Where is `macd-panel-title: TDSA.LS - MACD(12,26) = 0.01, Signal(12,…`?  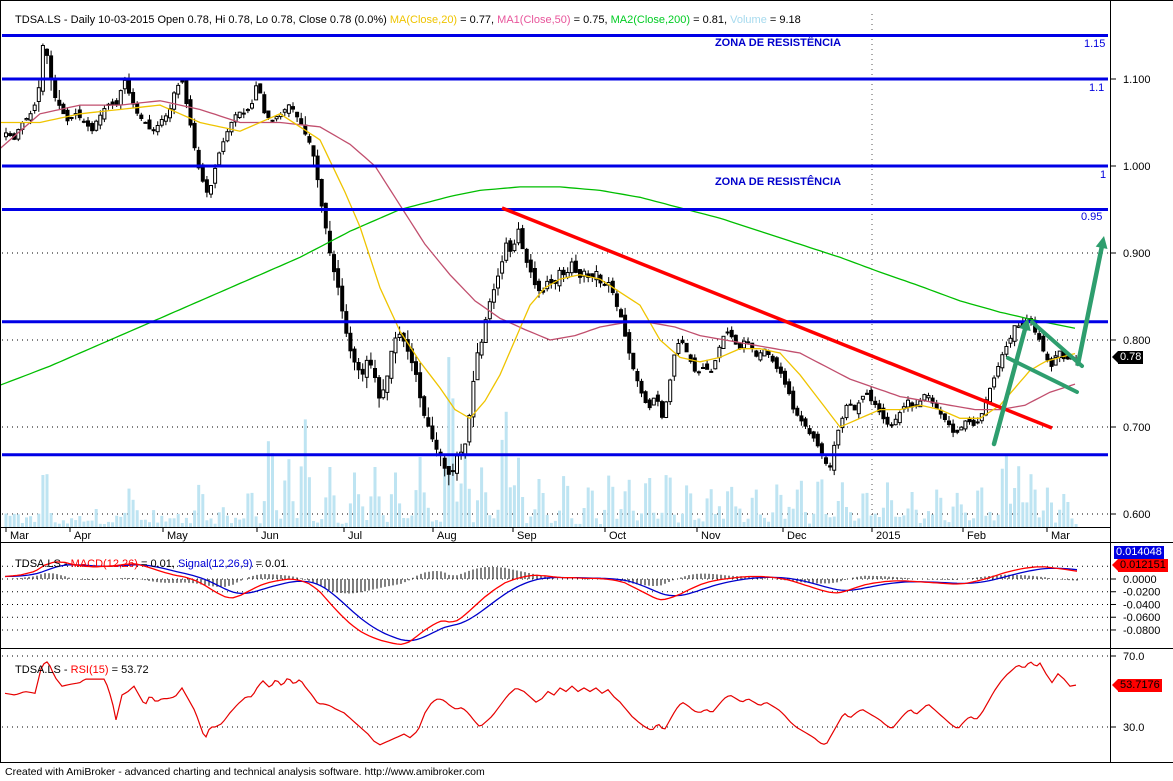 macd-panel-title: TDSA.LS - MACD(12,26) = 0.01, Signal(12,… is located at coordinates (145, 564).